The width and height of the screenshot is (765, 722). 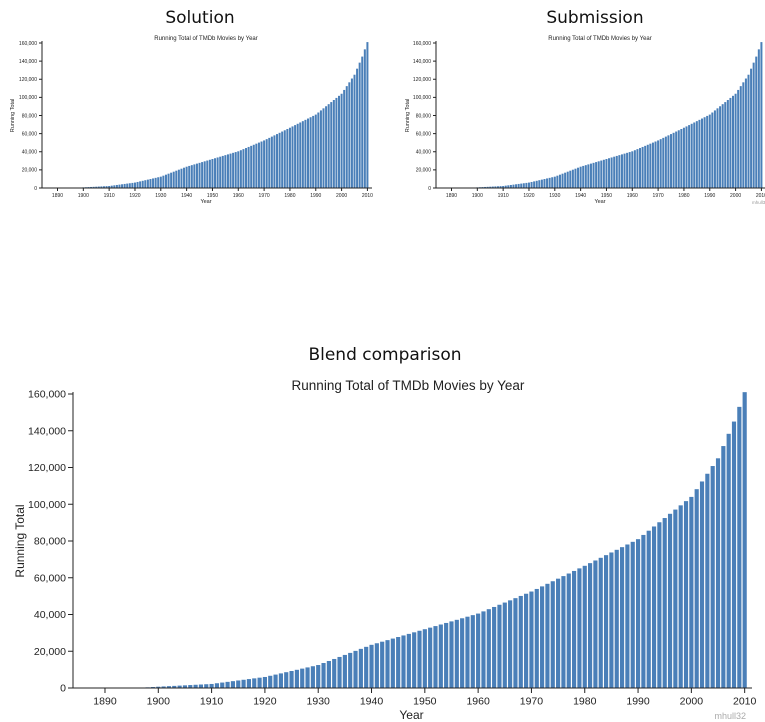 I want to click on bar-1988, so click(x=310, y=152).